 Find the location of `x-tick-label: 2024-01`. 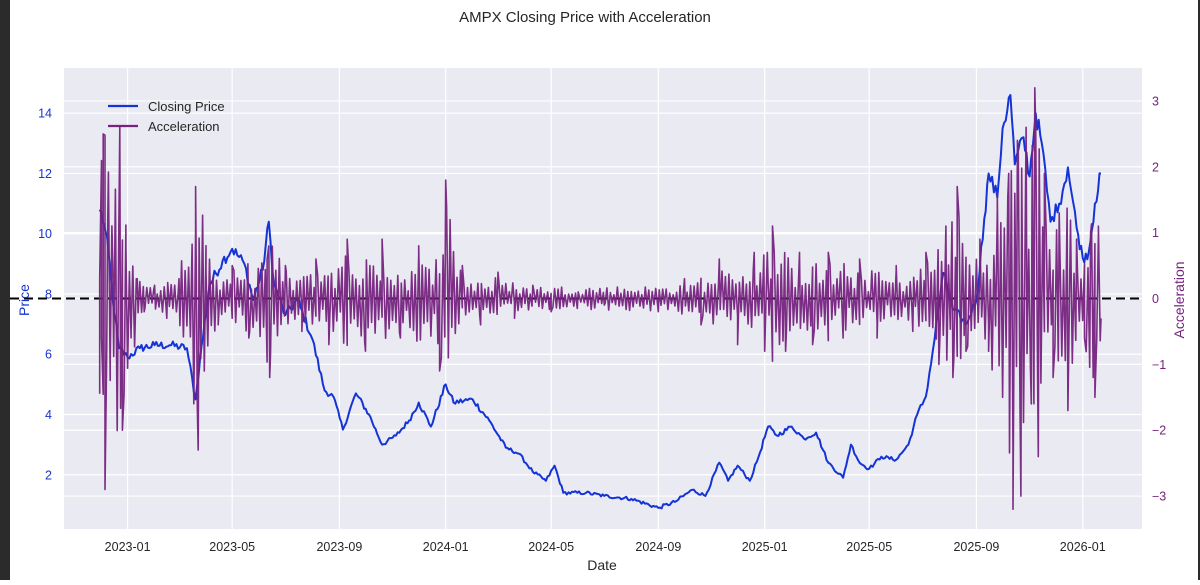

x-tick-label: 2024-01 is located at coordinates (446, 547).